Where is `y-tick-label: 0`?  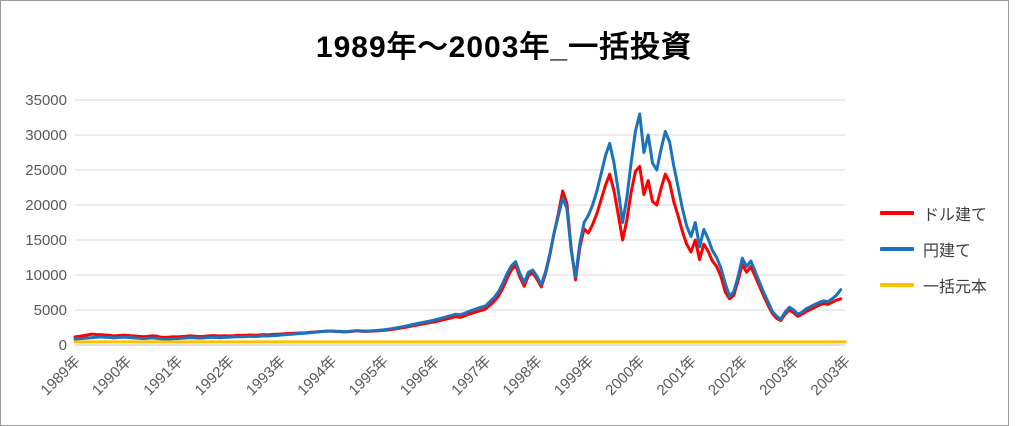 y-tick-label: 0 is located at coordinates (63, 345).